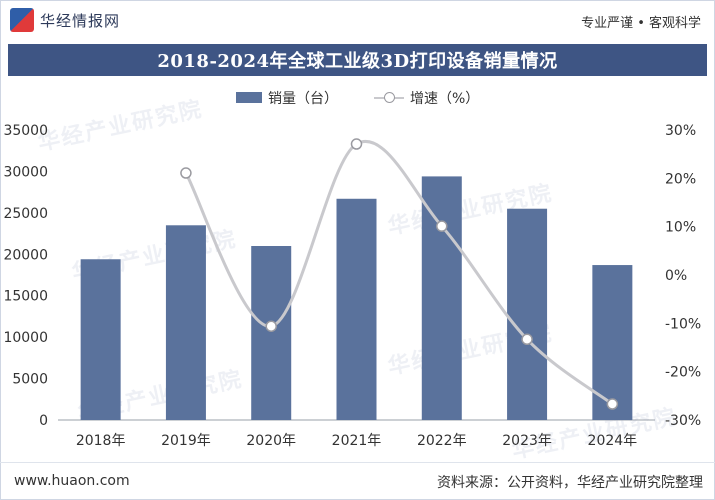  What do you see at coordinates (43, 421) in the screenshot?
I see `y-left-tick-label: 0` at bounding box center [43, 421].